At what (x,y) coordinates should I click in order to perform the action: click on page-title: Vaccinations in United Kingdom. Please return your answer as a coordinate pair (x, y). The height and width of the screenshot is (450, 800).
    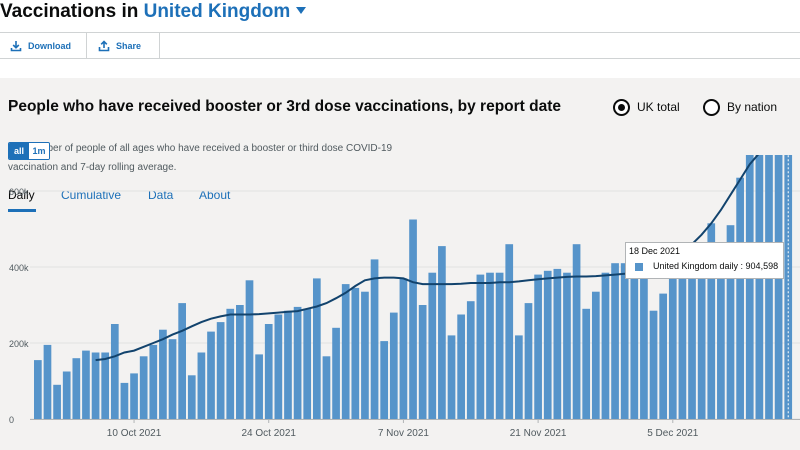
    Looking at the image, I should click on (153, 12).